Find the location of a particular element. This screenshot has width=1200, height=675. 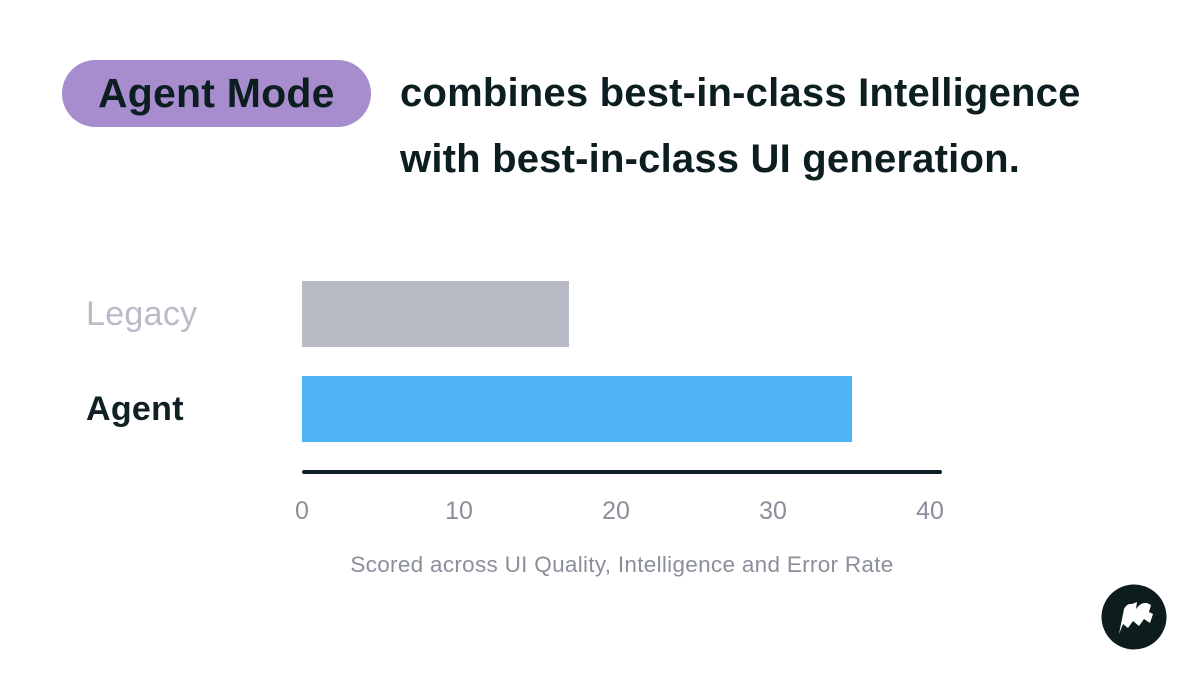

x-axis-line is located at coordinates (622, 472).